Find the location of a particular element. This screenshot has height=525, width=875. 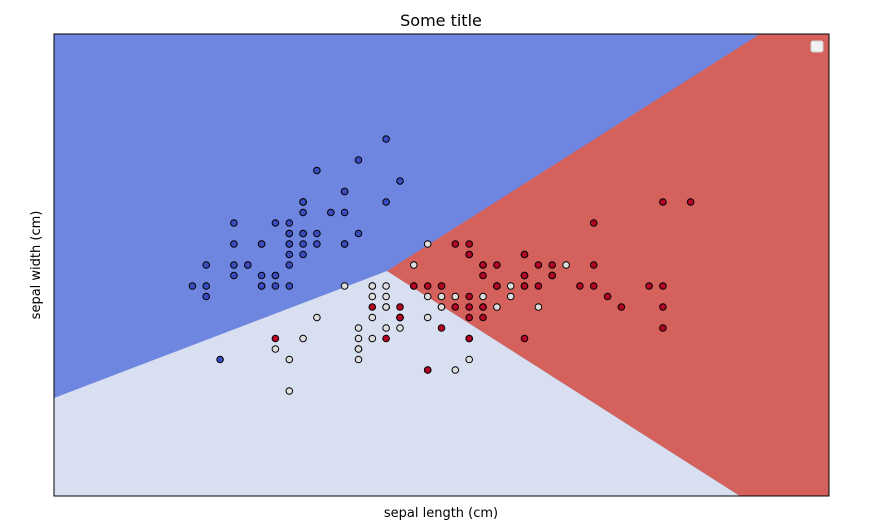

chart-title: Some title is located at coordinates (441, 20).